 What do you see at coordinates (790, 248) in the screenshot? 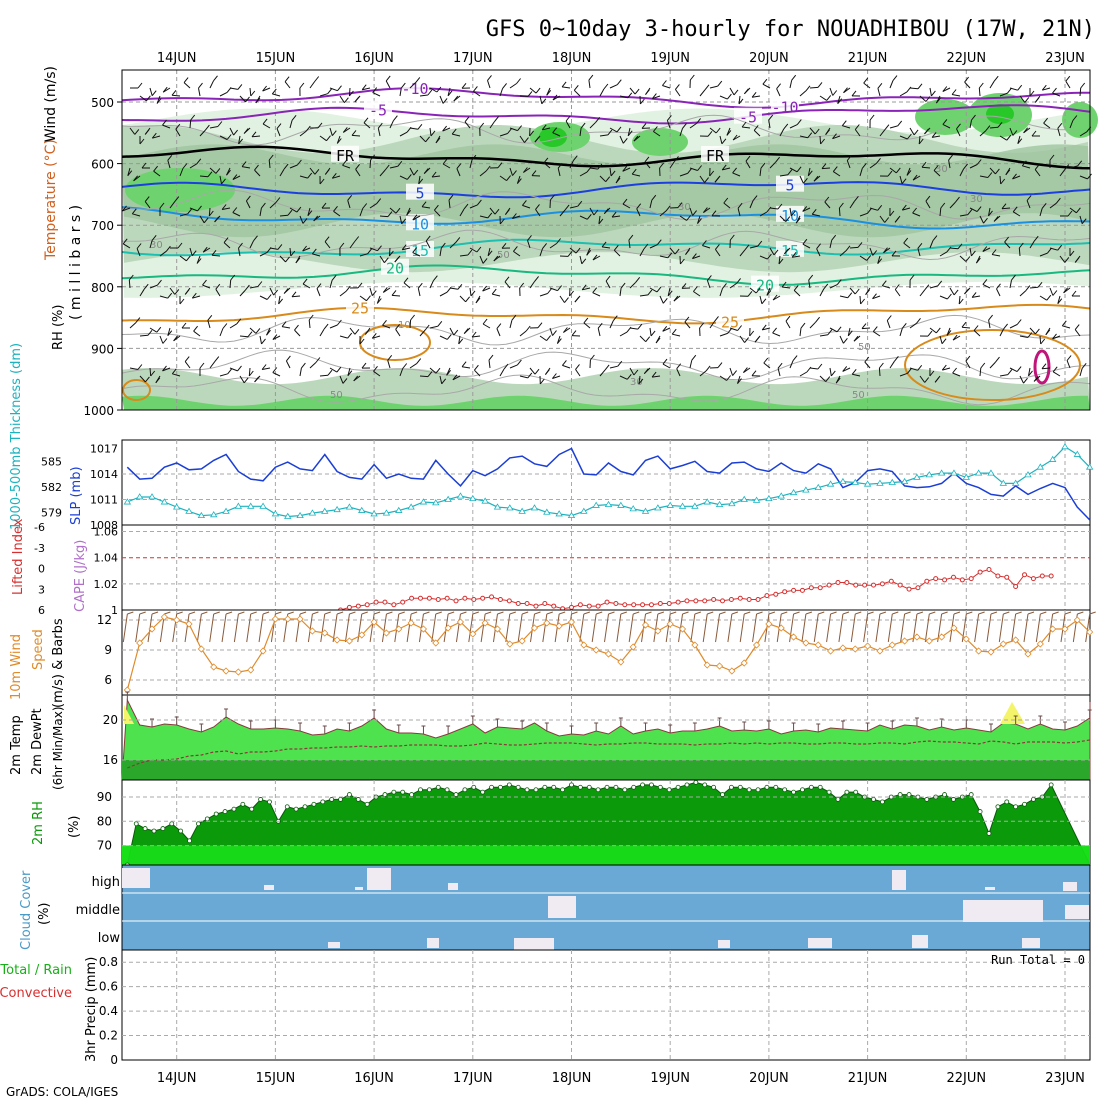
I see `isotherm-label-bg` at bounding box center [790, 248].